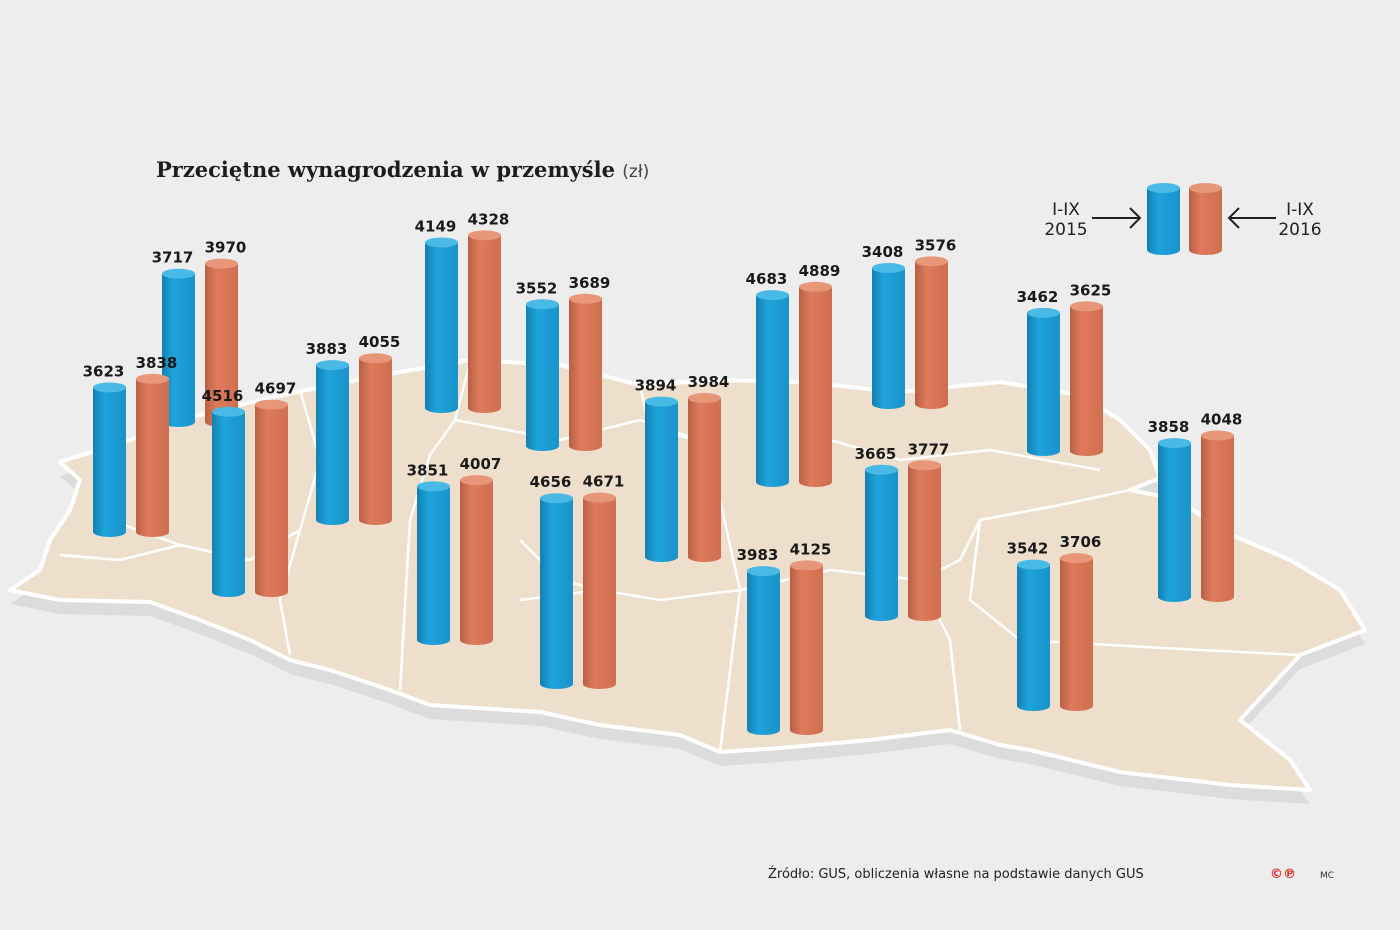 The width and height of the screenshot is (1400, 930). I want to click on data-label: 4149, so click(436, 226).